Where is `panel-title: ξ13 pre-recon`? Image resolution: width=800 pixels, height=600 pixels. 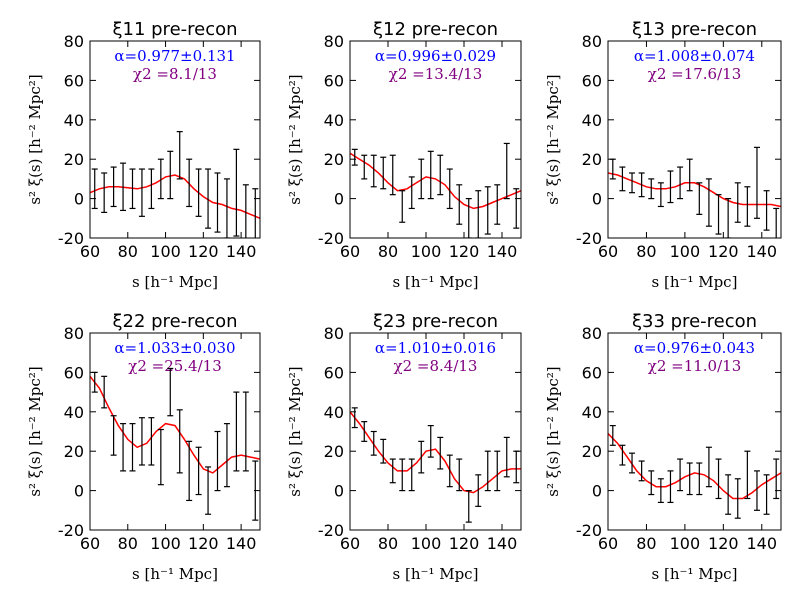 panel-title: ξ13 pre-recon is located at coordinates (694, 29).